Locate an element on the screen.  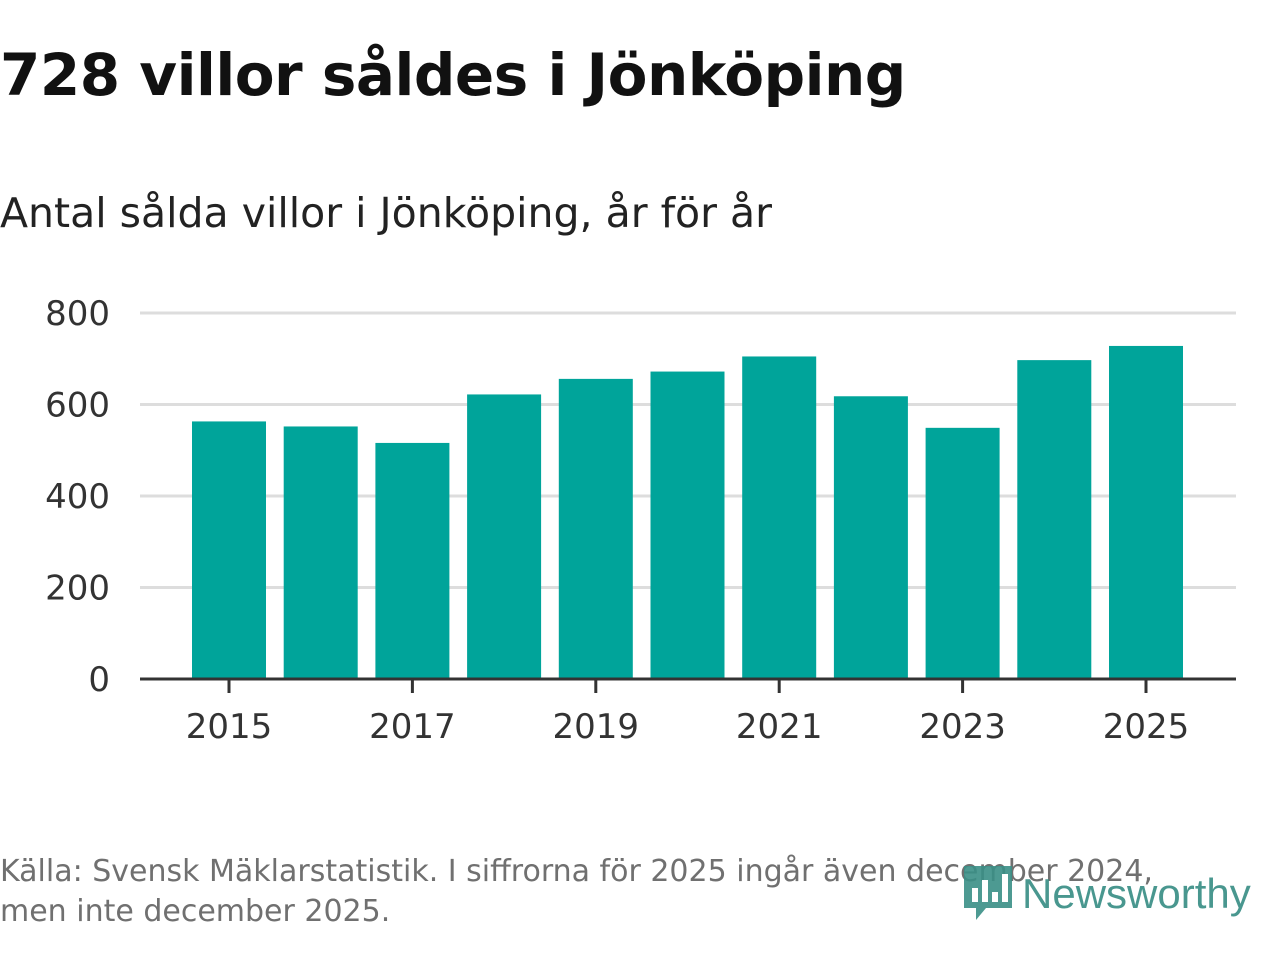
newsworthy-logo-icon is located at coordinates (988, 893).